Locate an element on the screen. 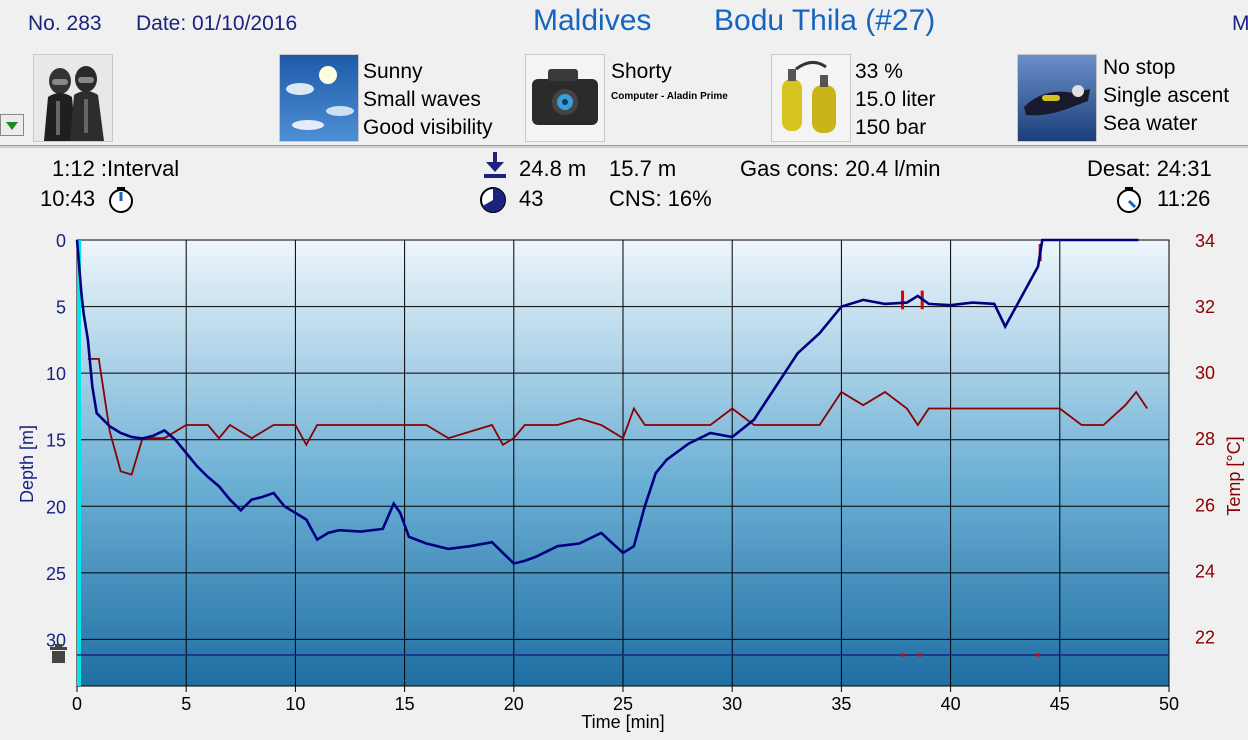 The image size is (1248, 740). y2-axis-ticks: 22 24 26 28 30 32 34 is located at coordinates (1205, 439).